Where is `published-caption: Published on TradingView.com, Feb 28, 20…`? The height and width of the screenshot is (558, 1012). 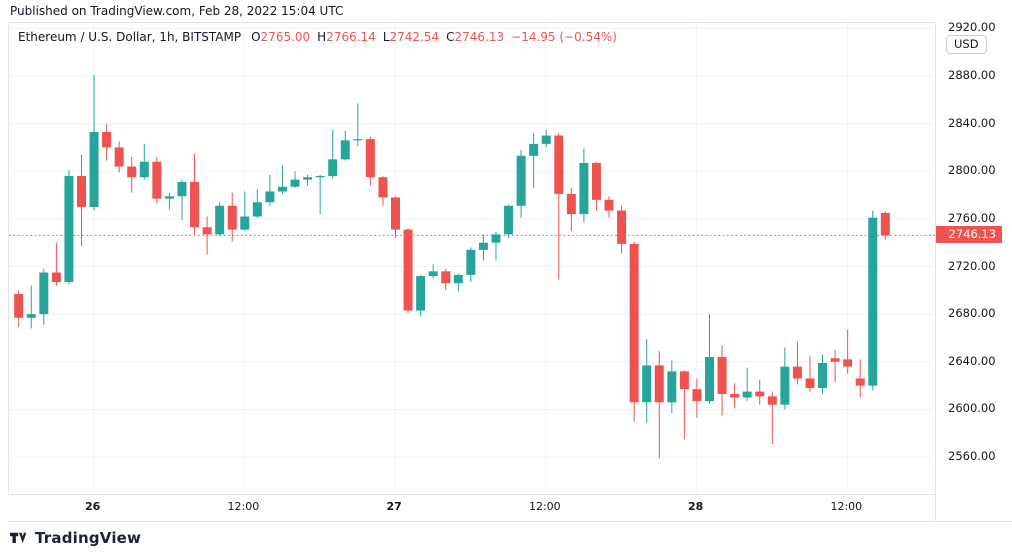 published-caption: Published on TradingView.com, Feb 28, 20… is located at coordinates (177, 11).